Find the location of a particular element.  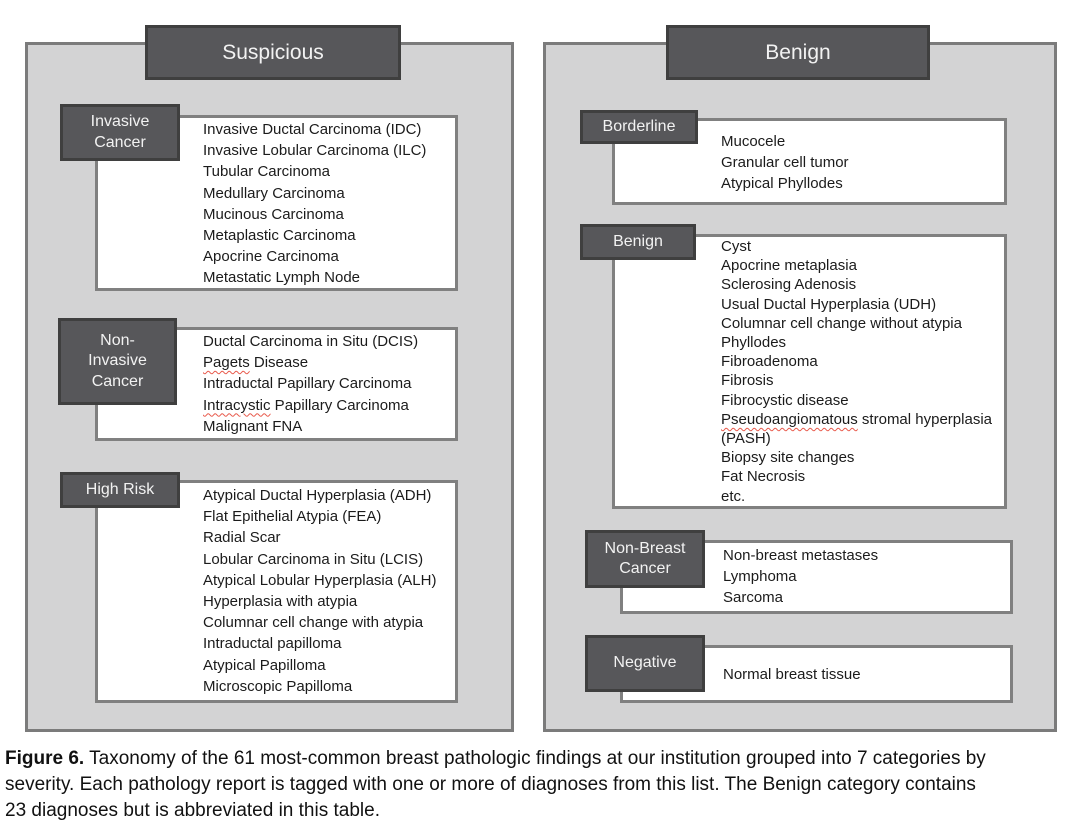

benign-title: Benign is located at coordinates (798, 52).